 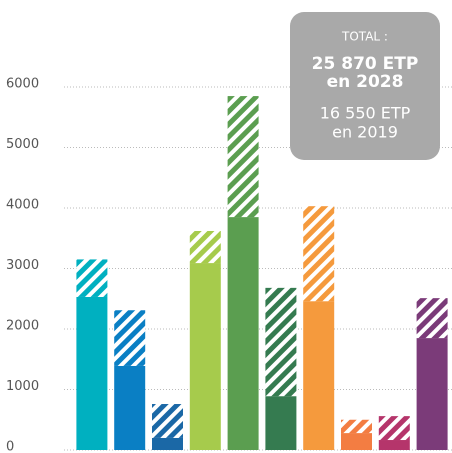 I want to click on total-2019: 16 550 ETP, so click(x=365, y=113).